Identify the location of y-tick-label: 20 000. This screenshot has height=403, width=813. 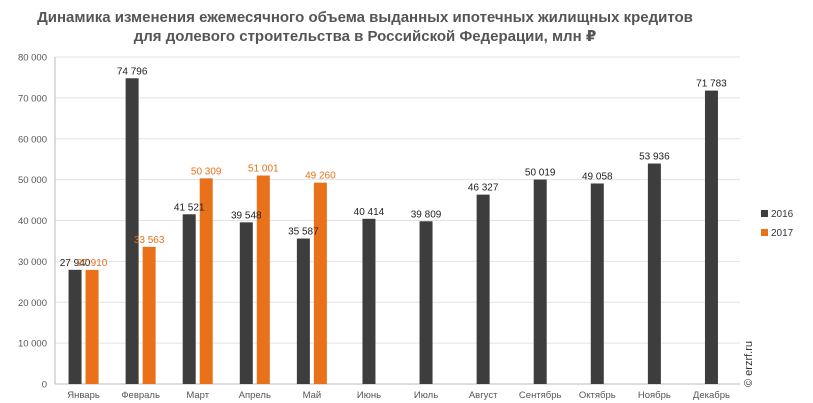
(32, 303).